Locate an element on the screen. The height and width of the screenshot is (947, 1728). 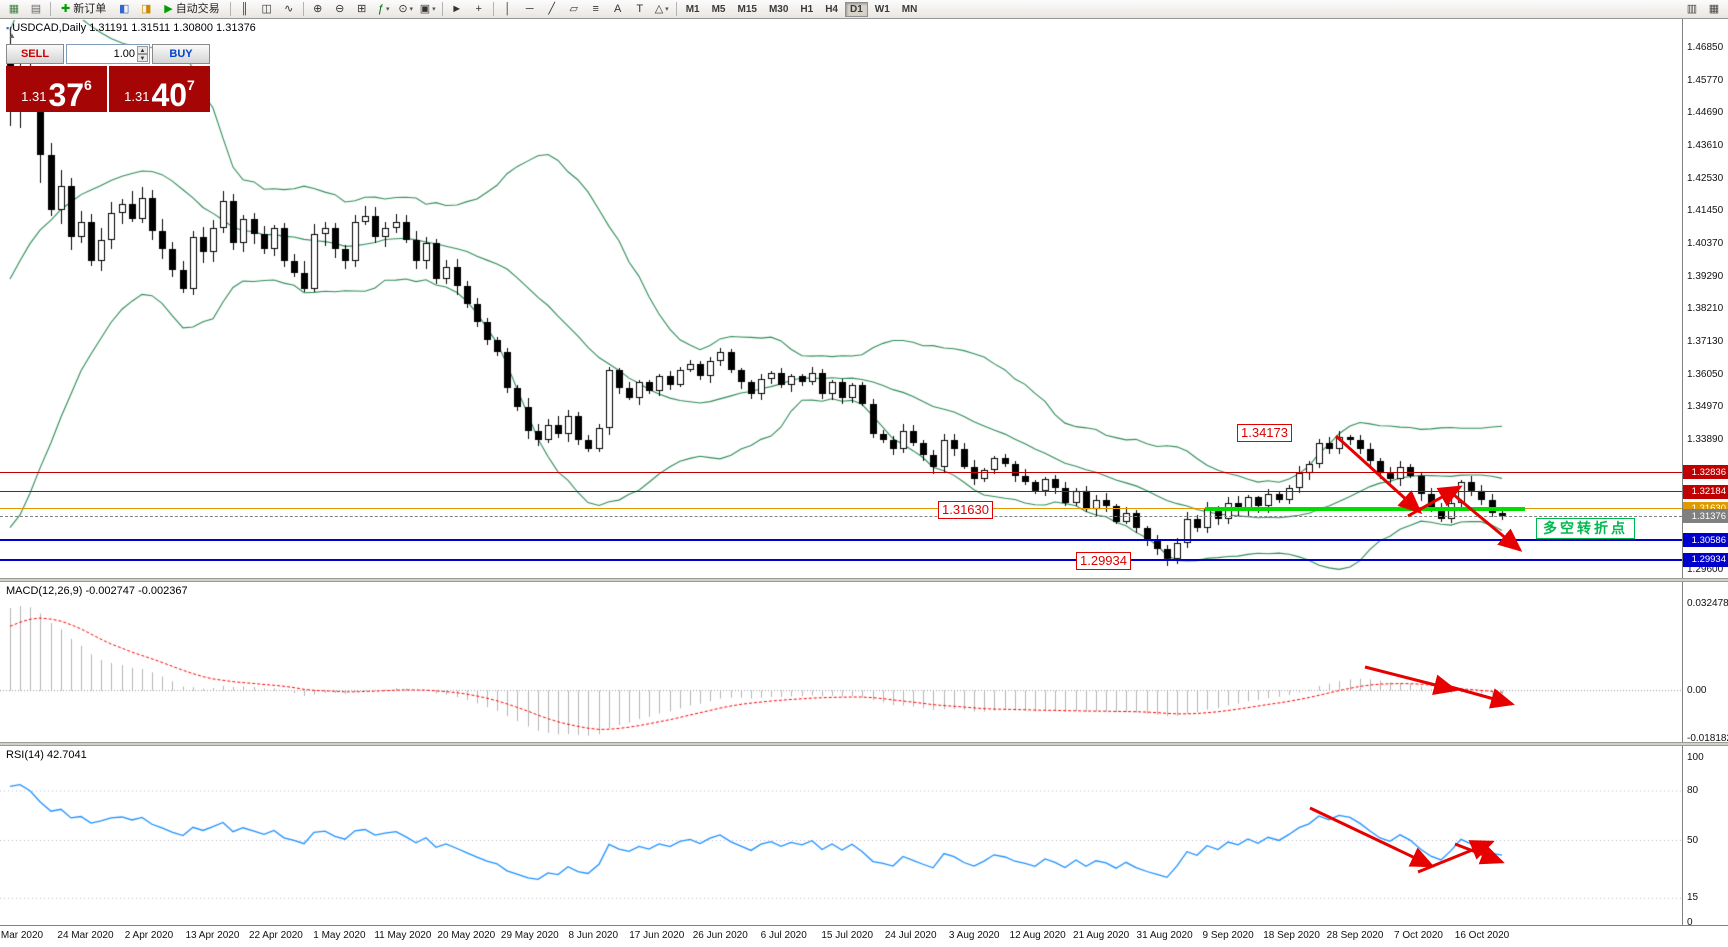
sell-label-button: SELL is located at coordinates (35, 54).